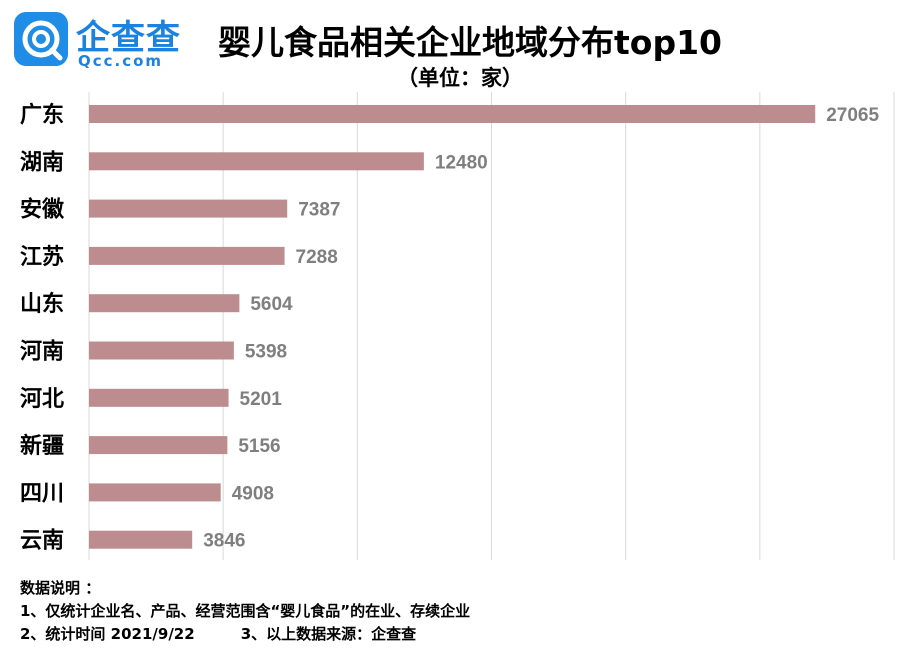  I want to click on value-label: 5156, so click(259, 446).